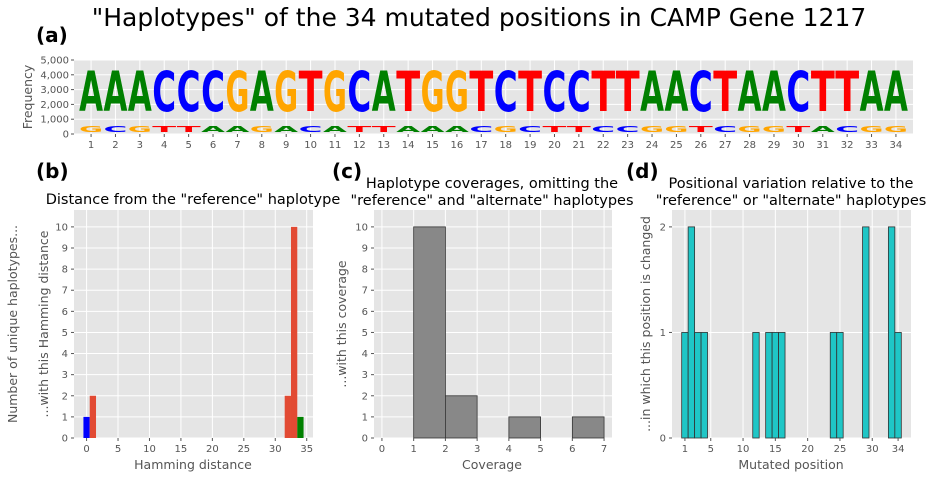 Image resolution: width=932 pixels, height=479 pixels. What do you see at coordinates (306, 449) in the screenshot?
I see `x-tick-label: 35` at bounding box center [306, 449].